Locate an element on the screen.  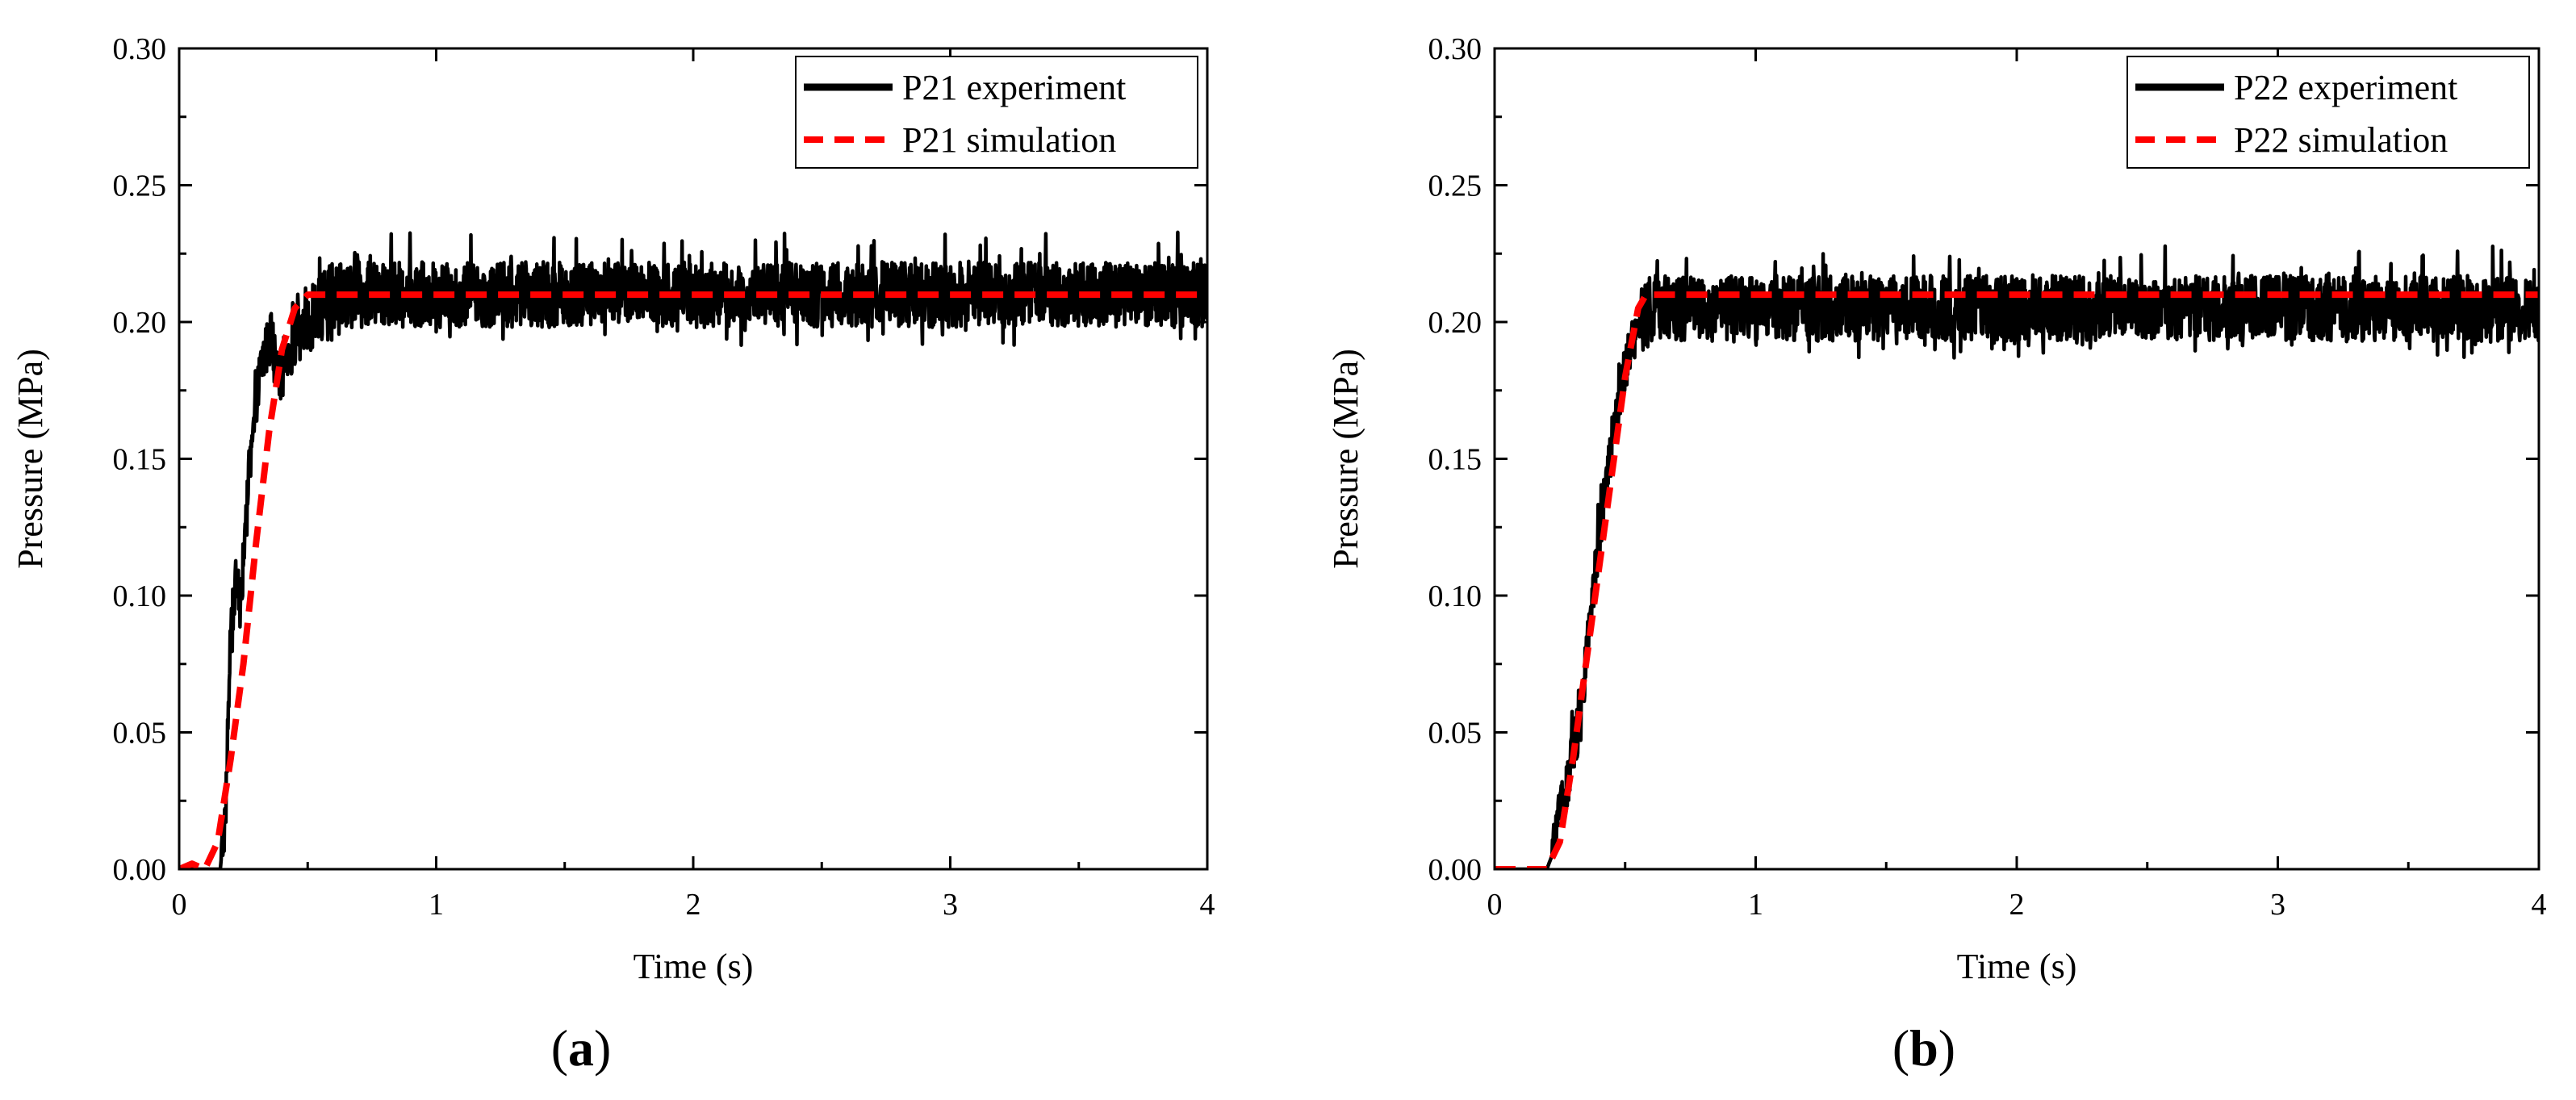
legend-label: P22 experiment is located at coordinates (2345, 87).